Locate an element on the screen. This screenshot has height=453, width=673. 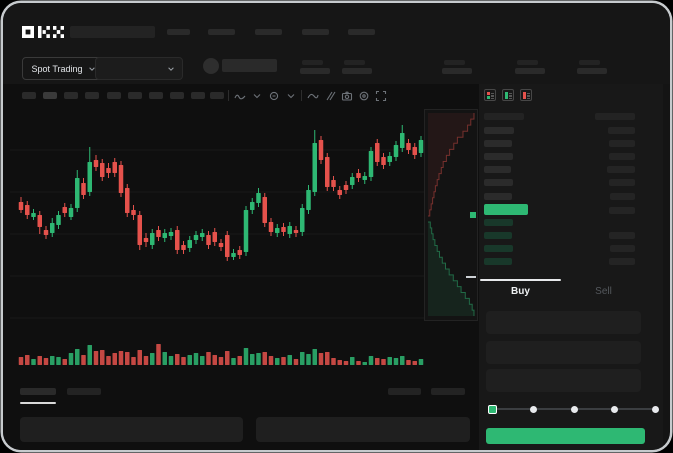
settings-icon is located at coordinates (363, 95).